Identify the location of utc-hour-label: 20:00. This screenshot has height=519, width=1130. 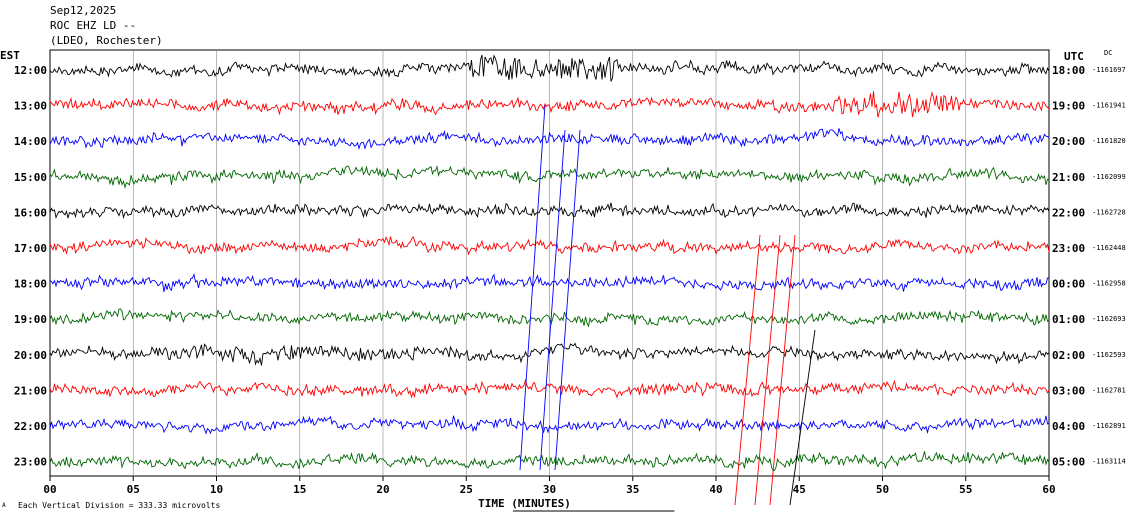
(1068, 141).